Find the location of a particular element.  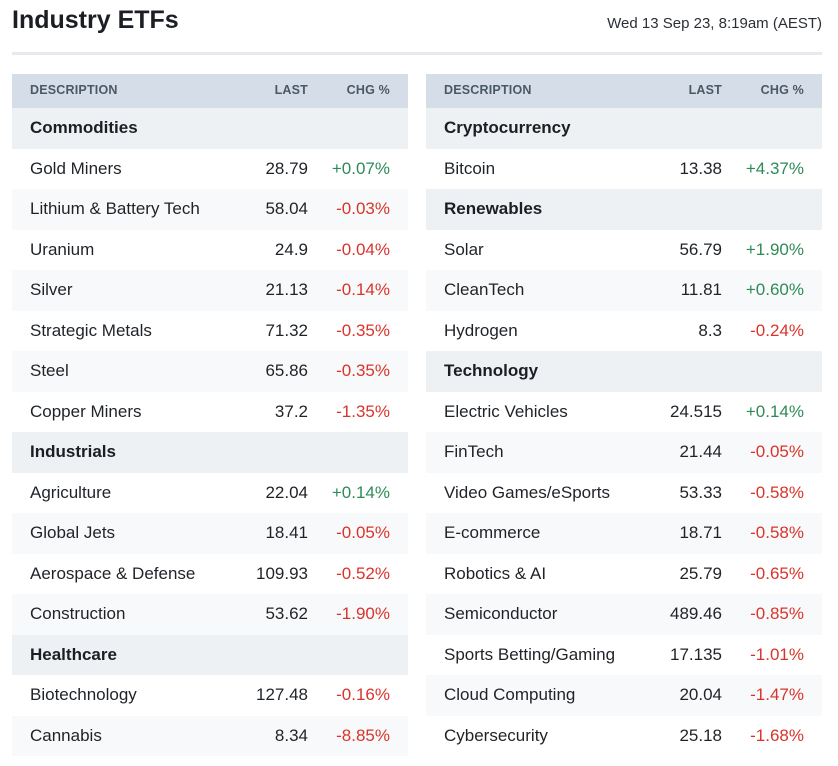

etf-name: FinTech is located at coordinates (474, 451).